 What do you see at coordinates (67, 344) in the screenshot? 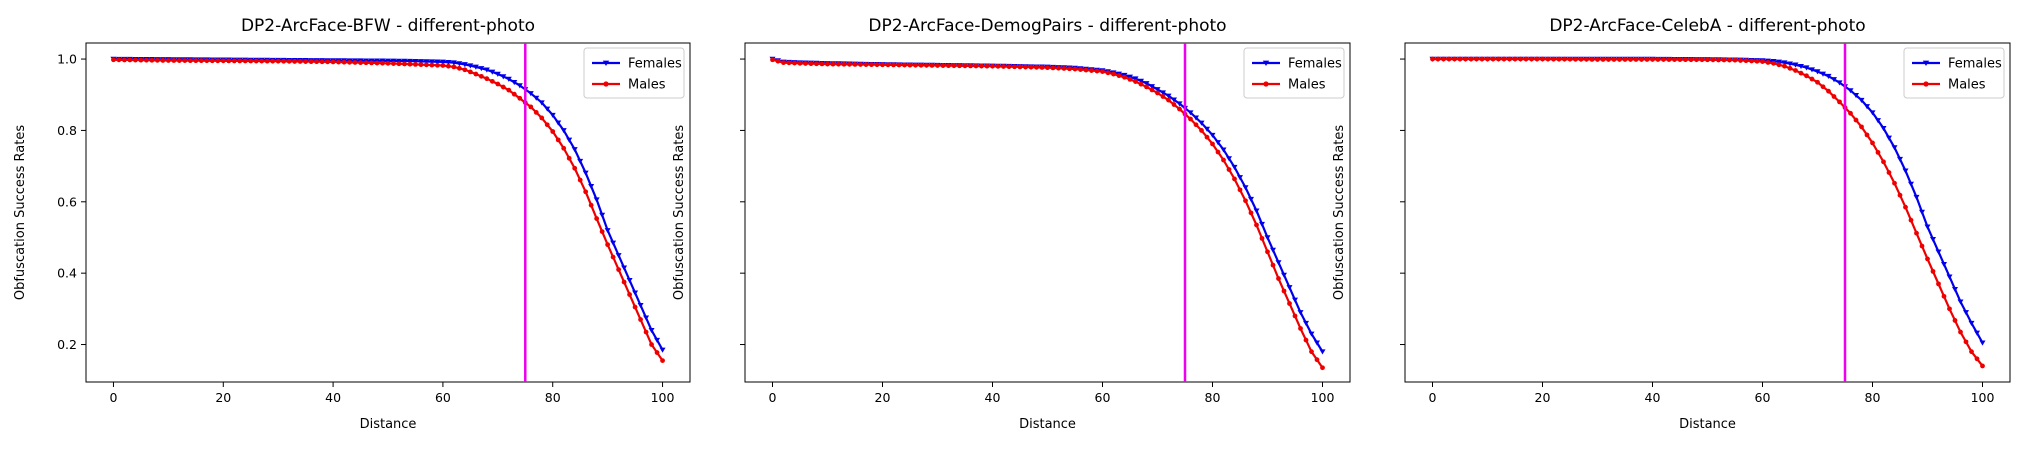
I see `y-tick-label: 0.2` at bounding box center [67, 344].